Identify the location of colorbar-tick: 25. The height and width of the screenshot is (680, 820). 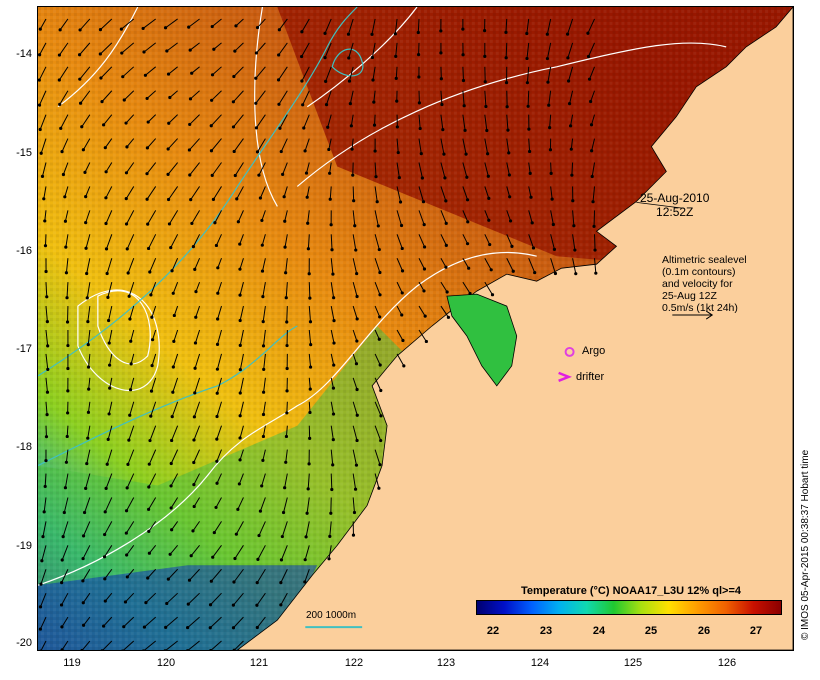
(651, 631).